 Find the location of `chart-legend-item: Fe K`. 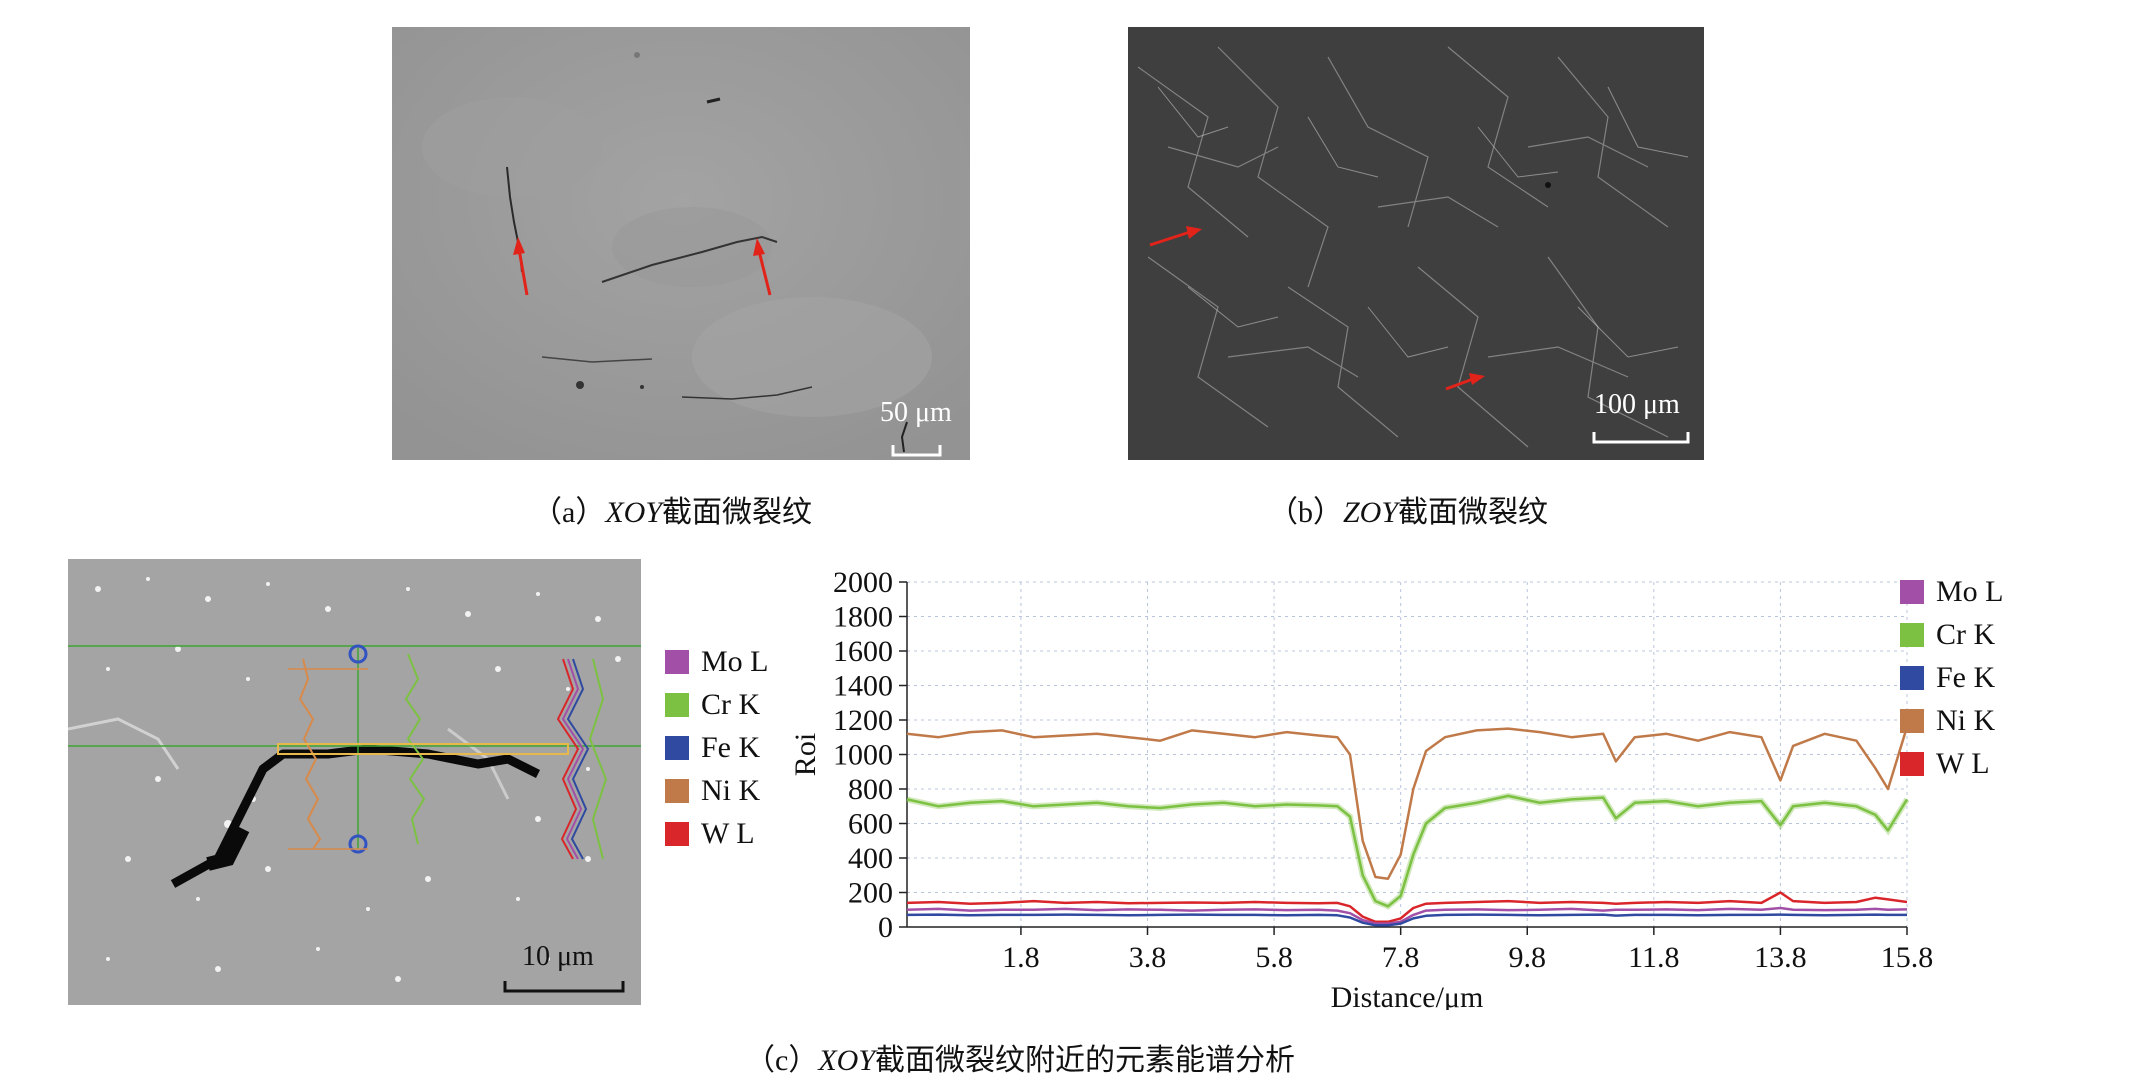

chart-legend-item: Fe K is located at coordinates (1947, 678).